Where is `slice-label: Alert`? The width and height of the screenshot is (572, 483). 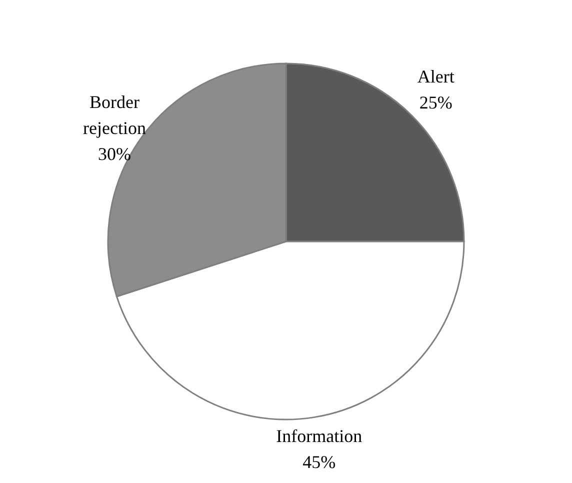 slice-label: Alert is located at coordinates (435, 76).